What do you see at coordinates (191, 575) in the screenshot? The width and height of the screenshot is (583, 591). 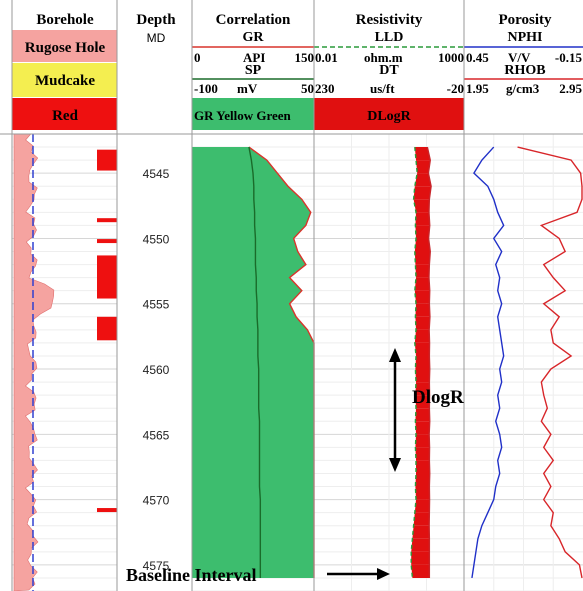 I see `baseline-annotation-label: Baseline Interval` at bounding box center [191, 575].